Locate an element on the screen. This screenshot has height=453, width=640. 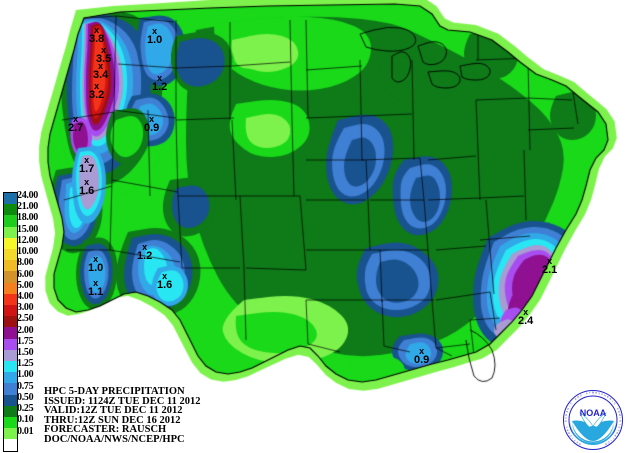
maxima-value: 2.4 is located at coordinates (526, 321).